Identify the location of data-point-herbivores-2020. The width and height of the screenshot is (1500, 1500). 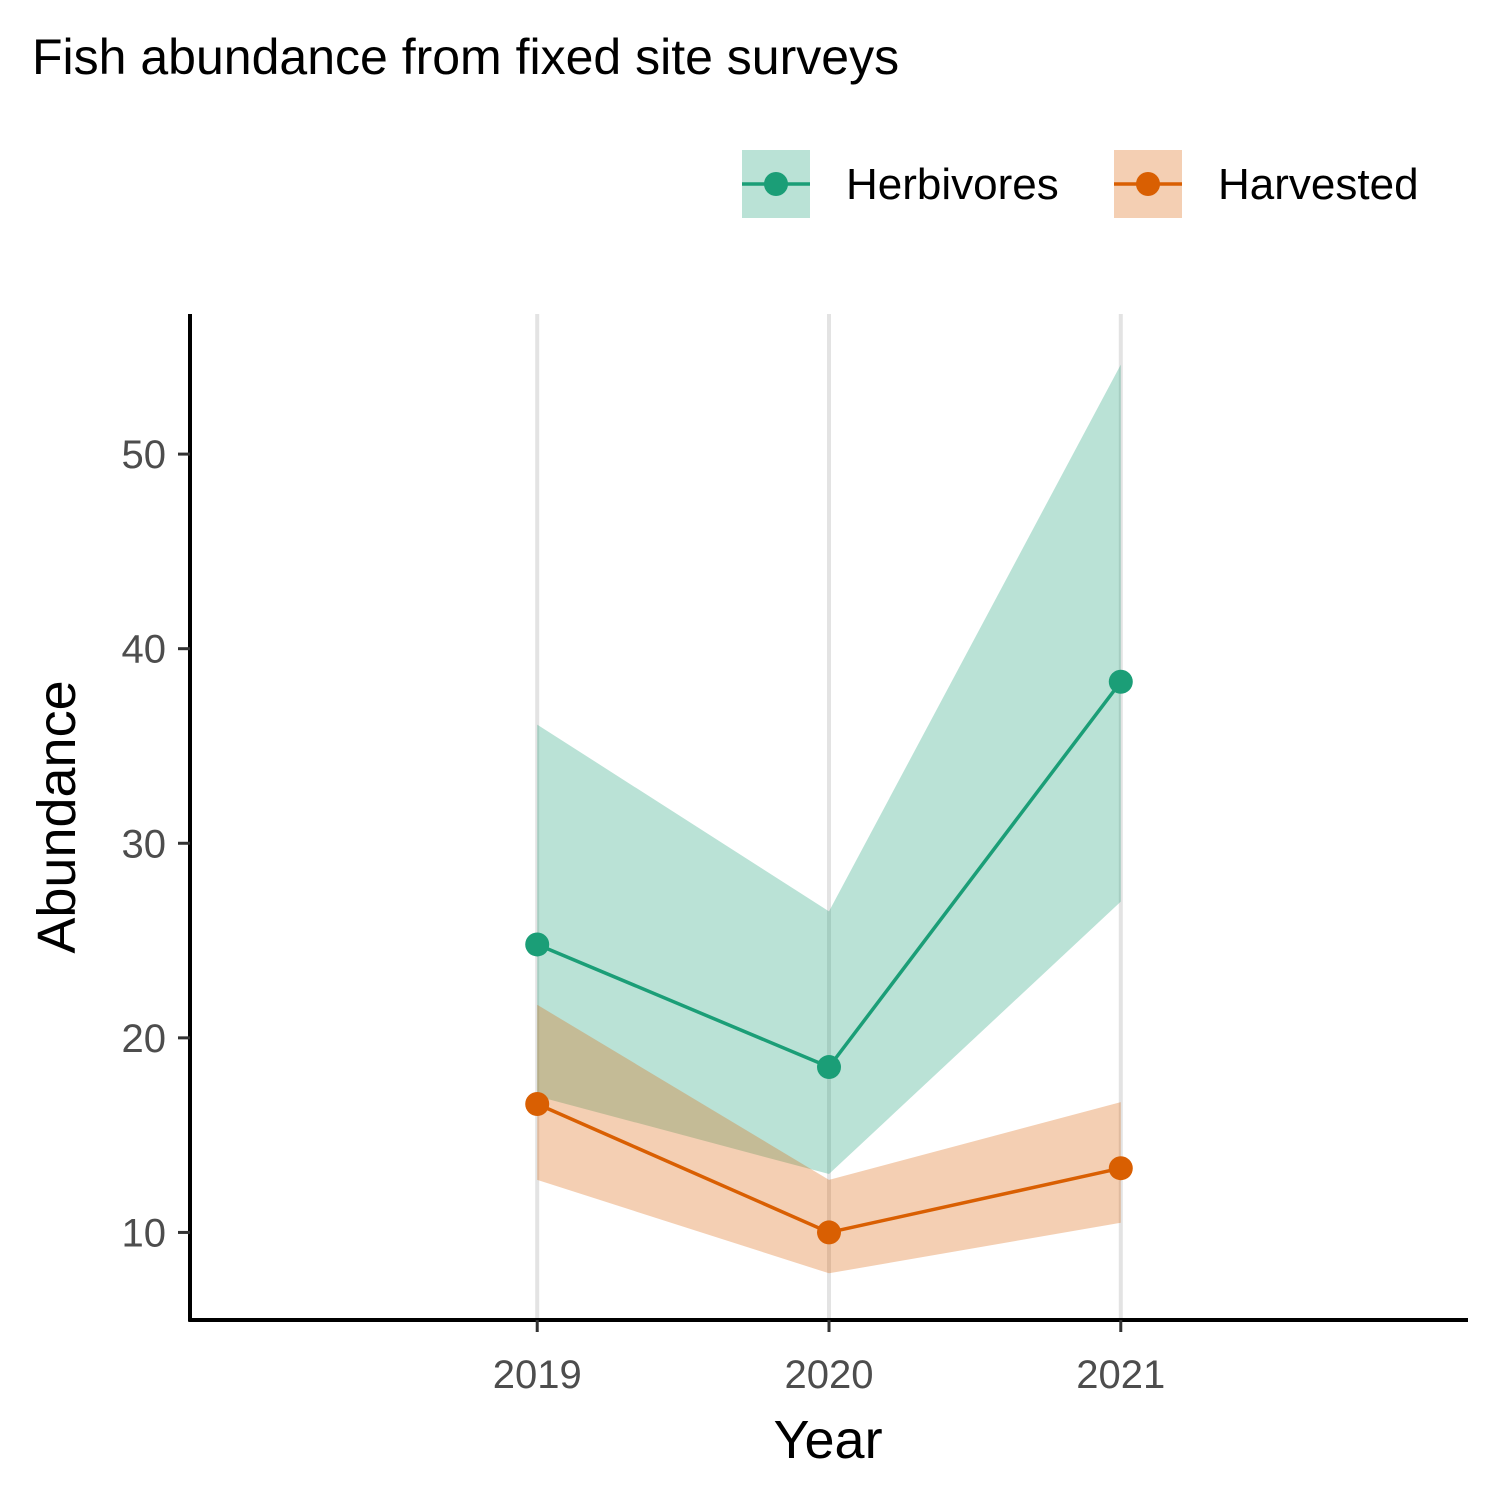
(829, 1067).